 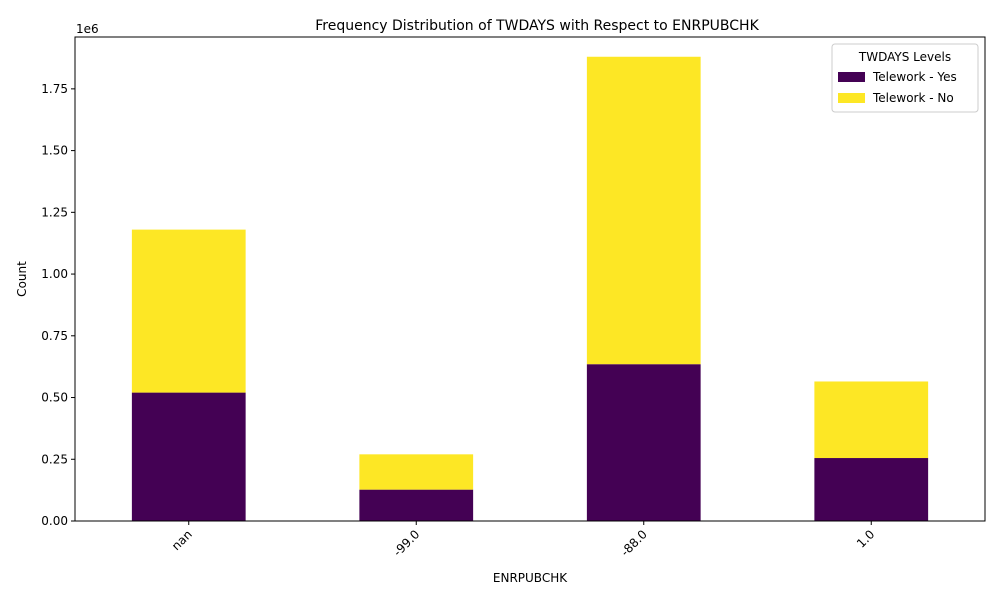 I want to click on legend-label-1: Telework - No, so click(x=913, y=98).